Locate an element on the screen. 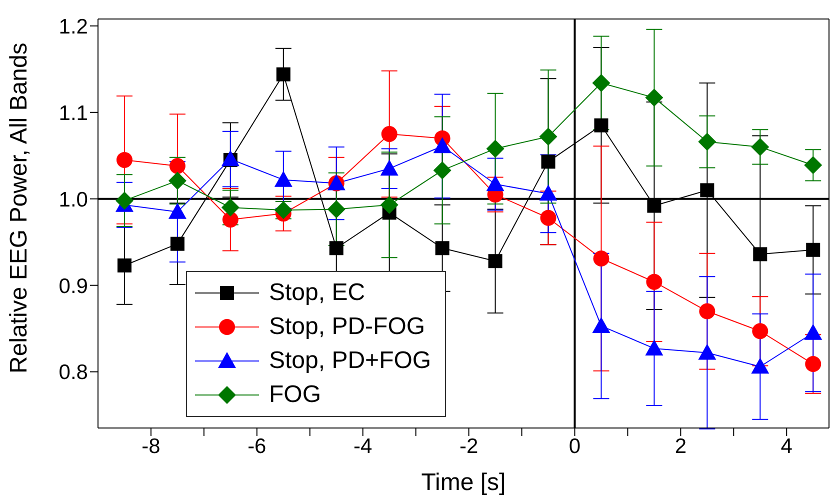 Image resolution: width=832 pixels, height=500 pixels. x-tick-label: 2 is located at coordinates (680, 446).